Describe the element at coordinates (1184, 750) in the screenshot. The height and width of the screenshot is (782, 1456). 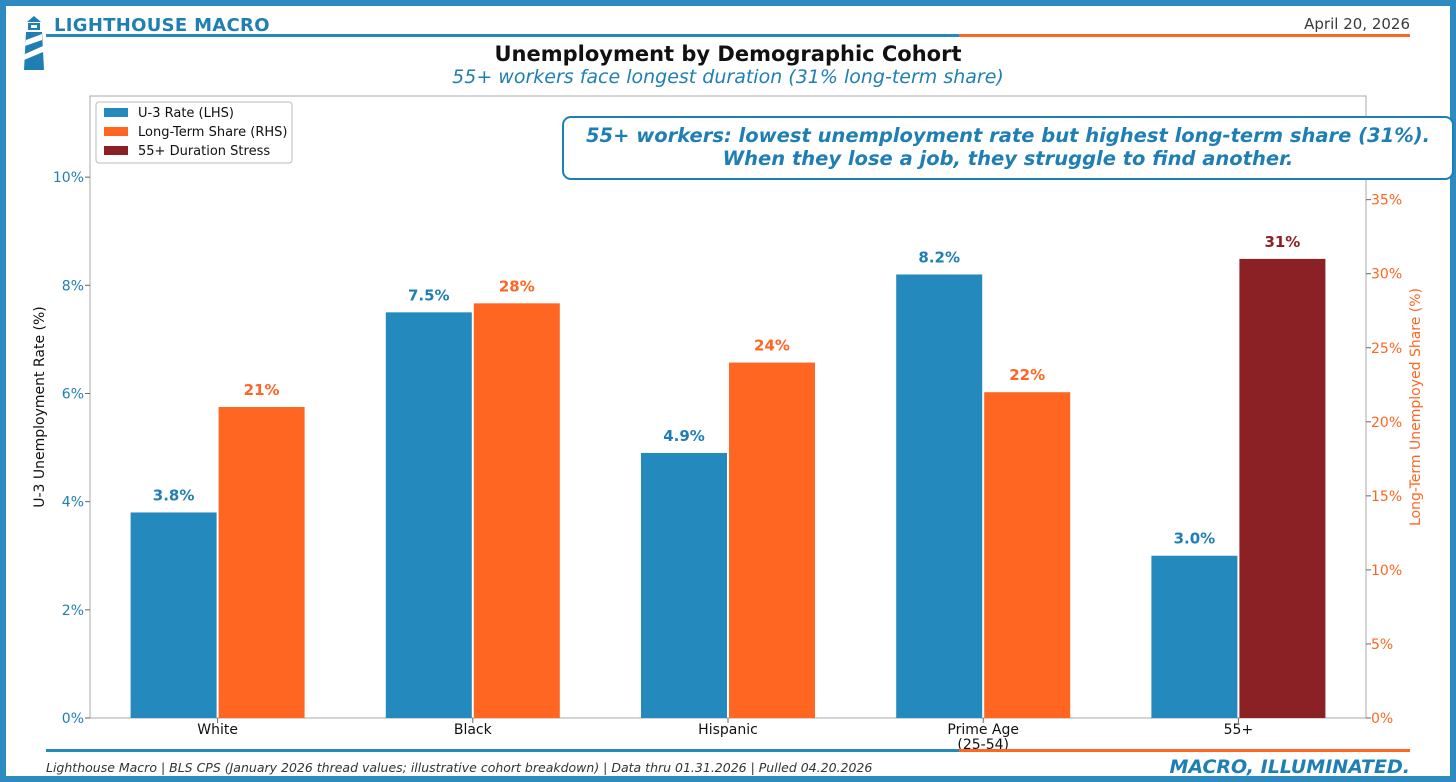
I see `footer-rule-orange` at that location.